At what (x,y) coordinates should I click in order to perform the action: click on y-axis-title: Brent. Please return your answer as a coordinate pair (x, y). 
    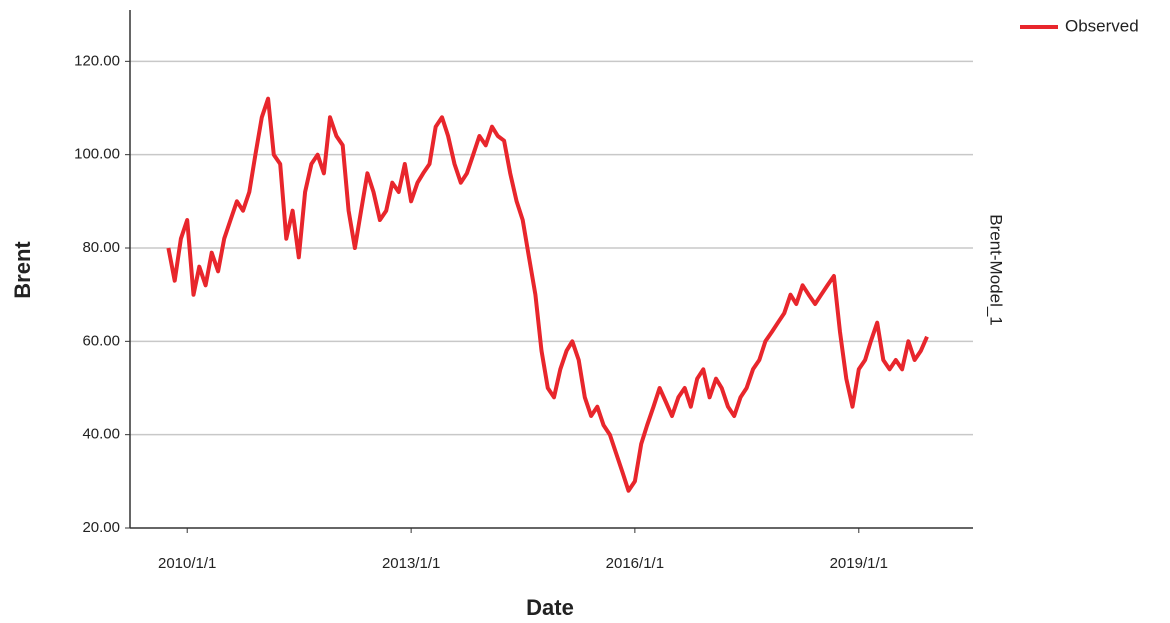
    Looking at the image, I should click on (22, 270).